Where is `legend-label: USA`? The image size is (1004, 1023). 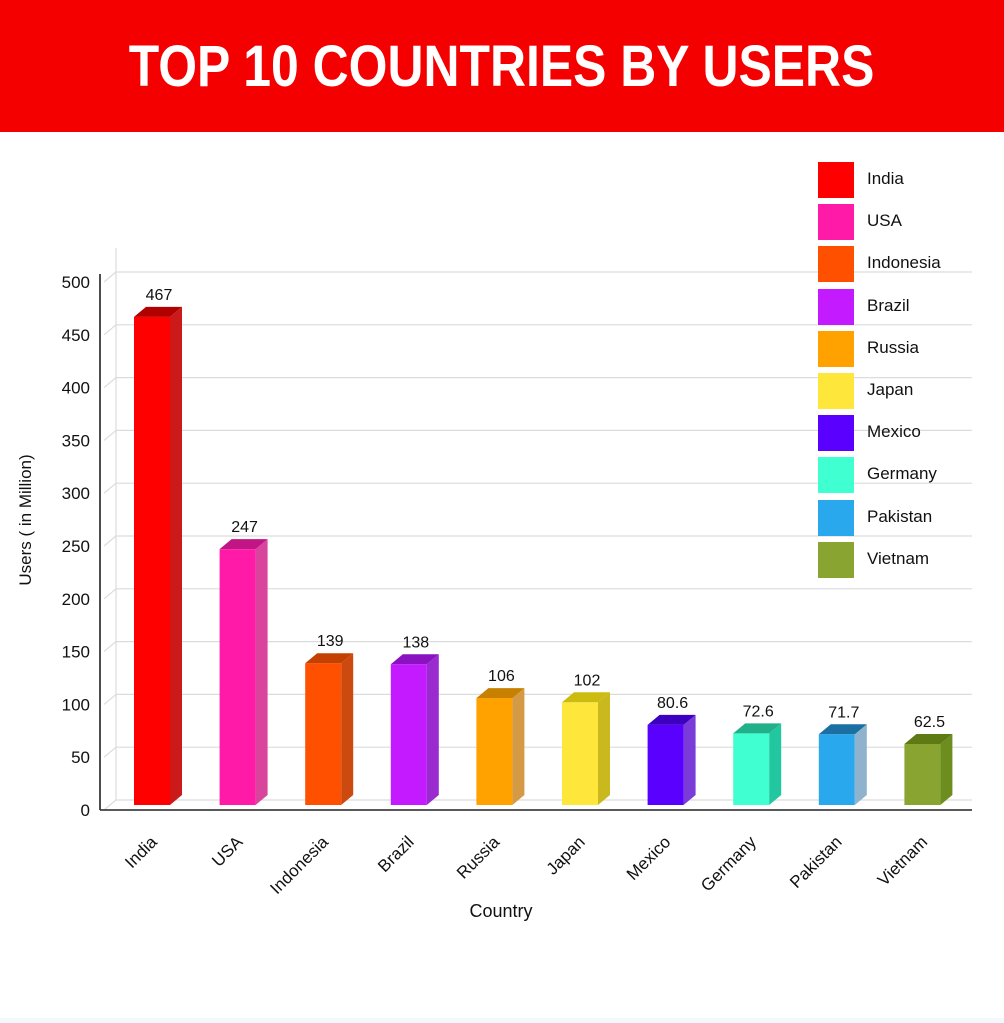
legend-label: USA is located at coordinates (884, 221).